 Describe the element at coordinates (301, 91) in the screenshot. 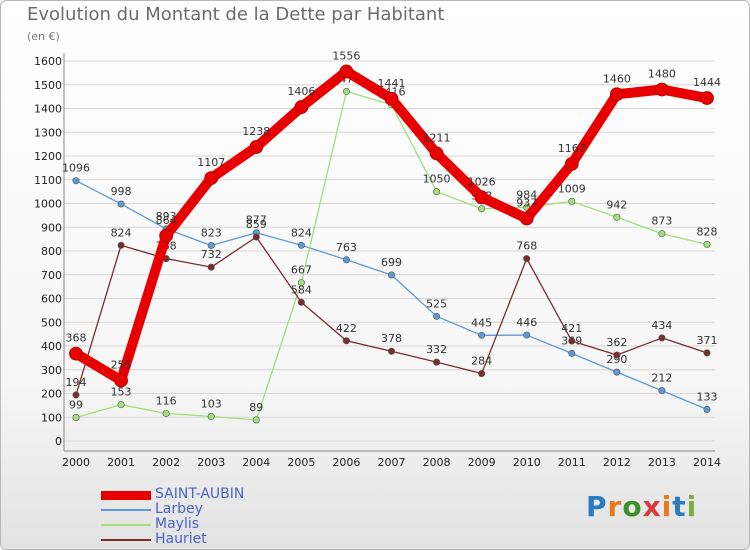

I see `data-label: 1406` at that location.